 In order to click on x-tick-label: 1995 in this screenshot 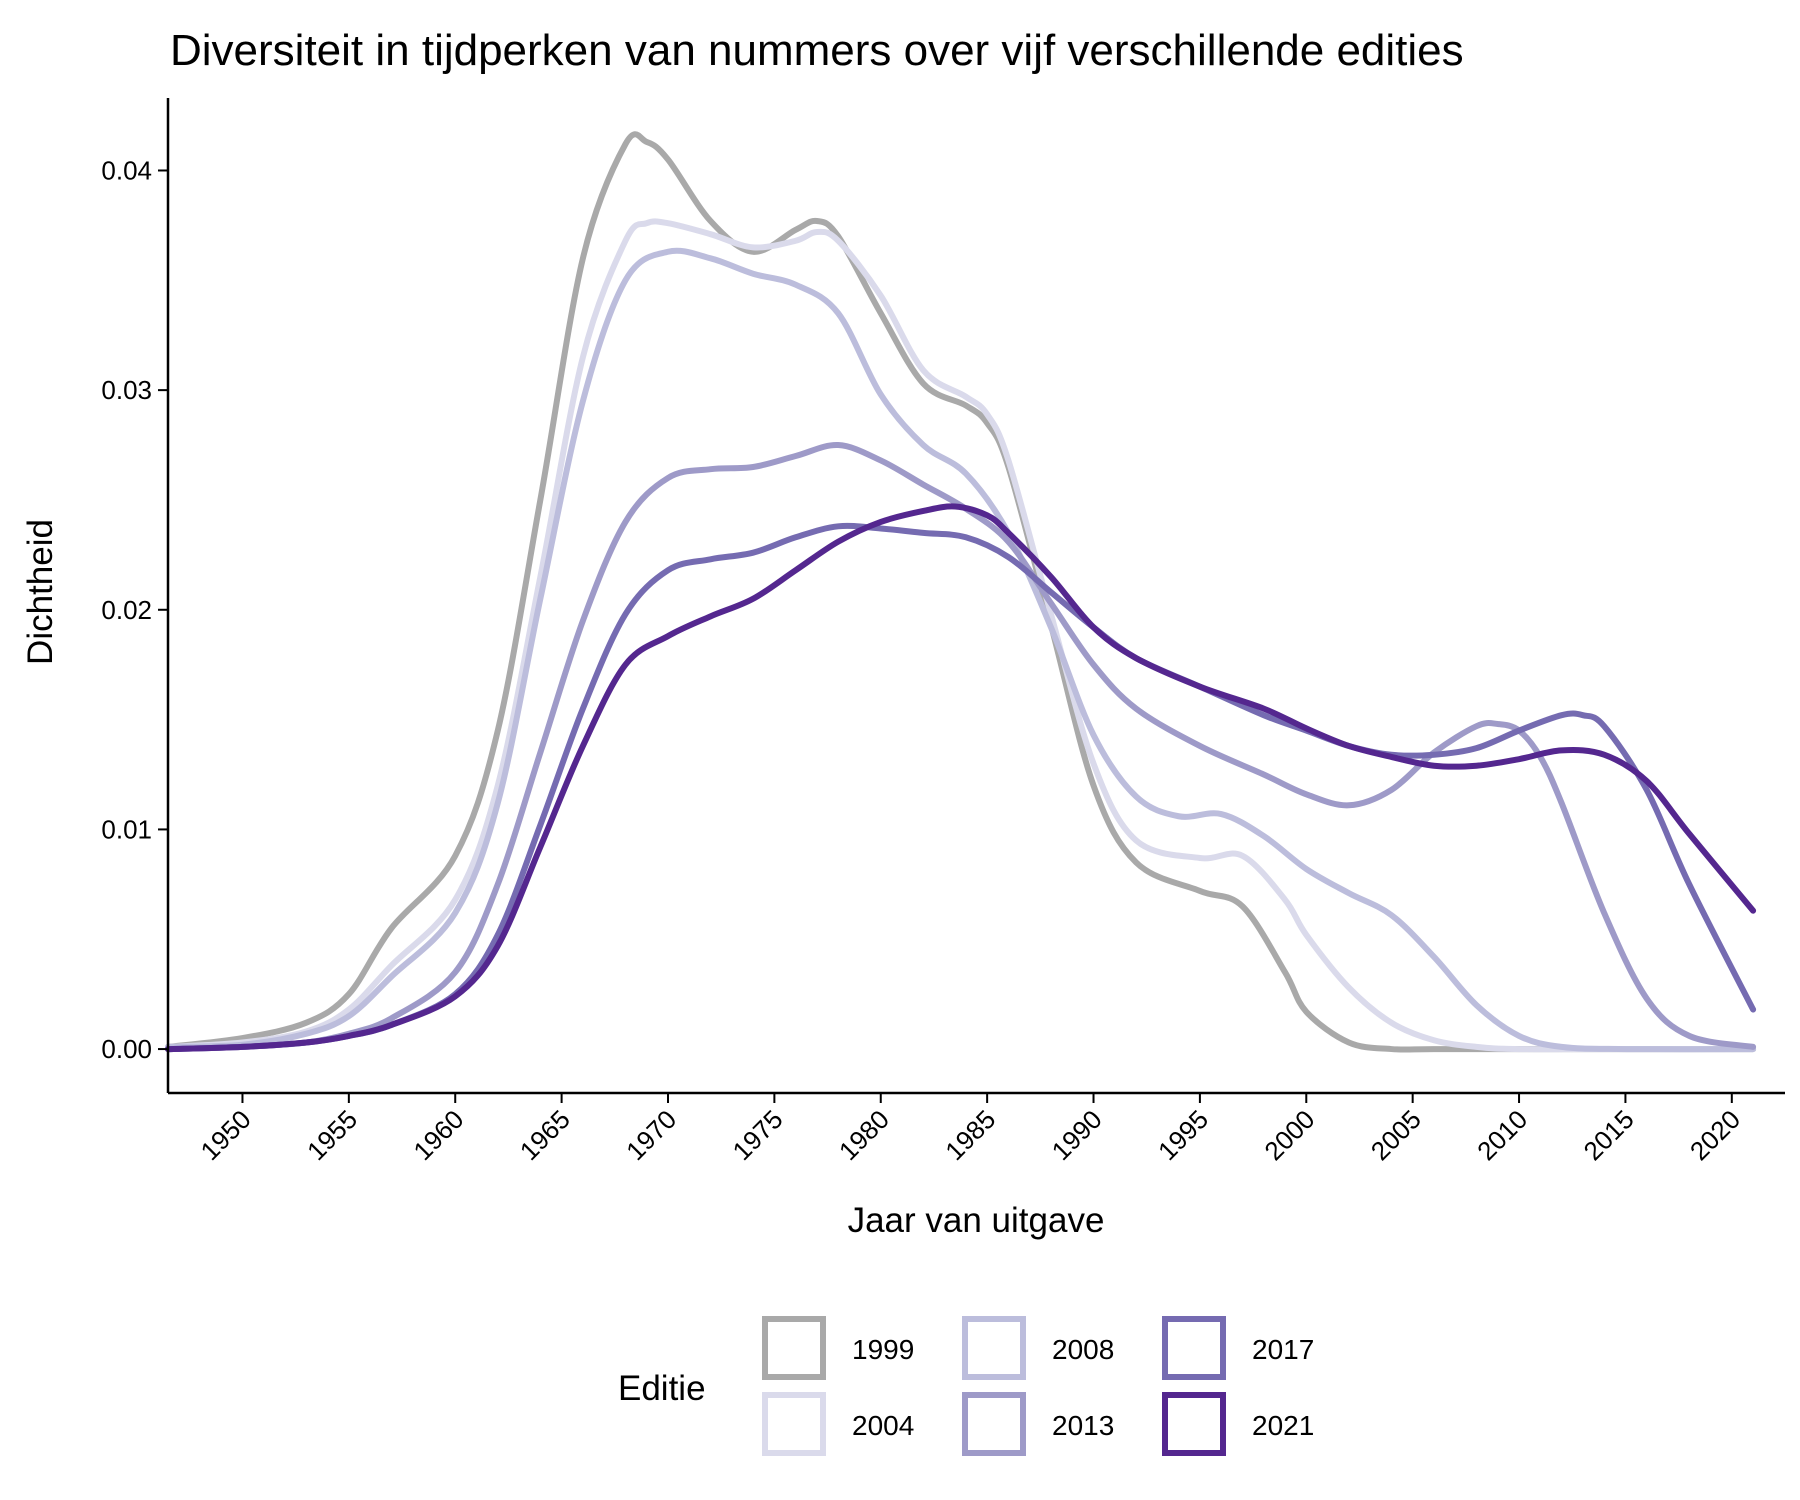, I will do `click(1183, 1135)`.